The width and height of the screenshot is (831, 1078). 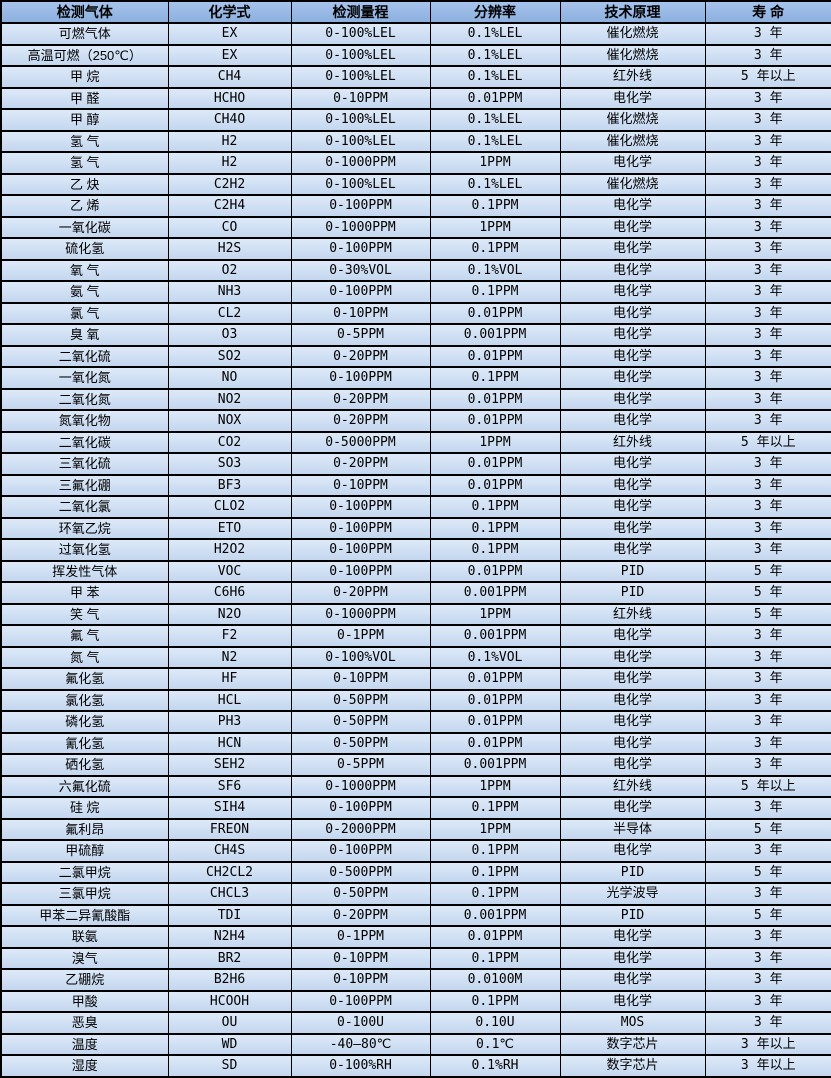 I want to click on cell-gas: 一氧化氮, so click(x=84, y=378).